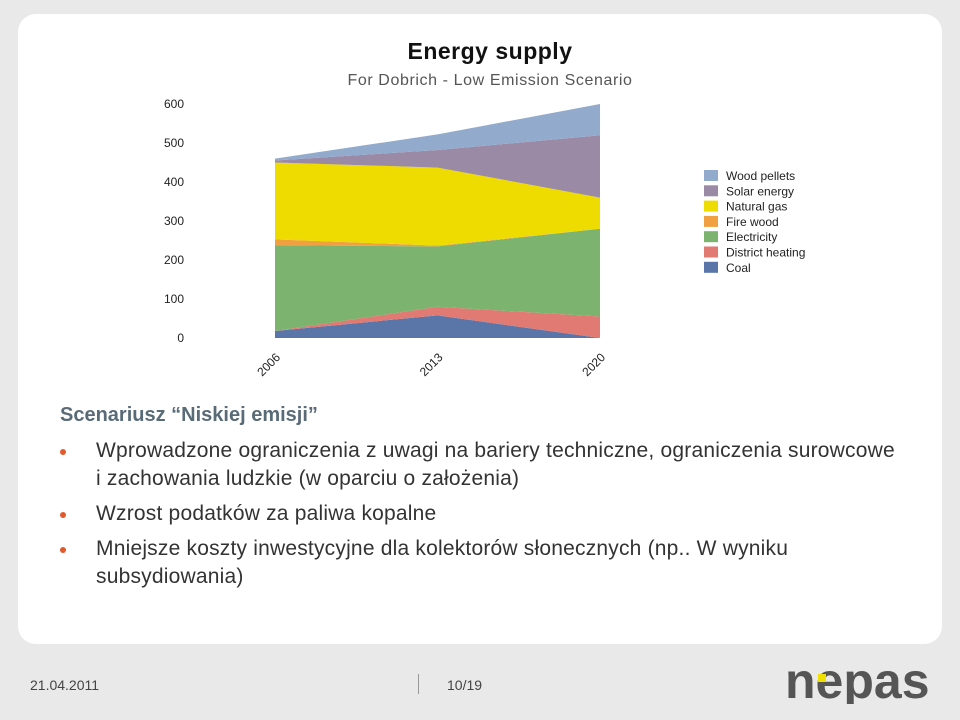  Describe the element at coordinates (174, 182) in the screenshot. I see `y-tick-label: 400` at that location.